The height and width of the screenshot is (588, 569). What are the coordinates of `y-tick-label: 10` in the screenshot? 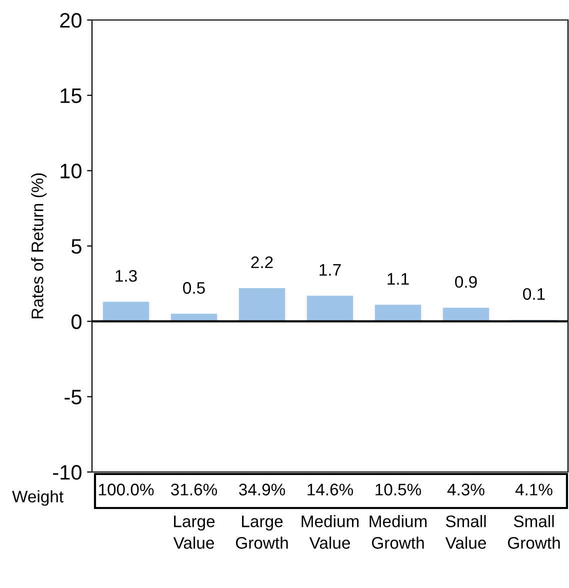 It's located at (71, 171).